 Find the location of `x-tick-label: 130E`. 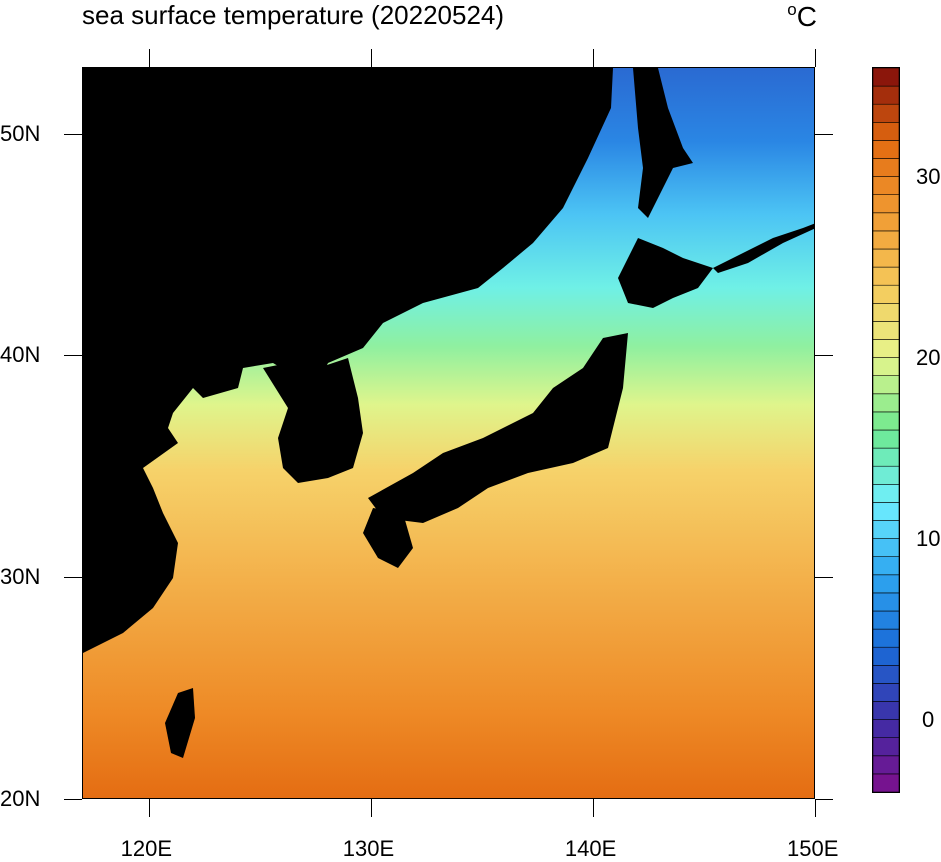

x-tick-label: 130E is located at coordinates (368, 848).